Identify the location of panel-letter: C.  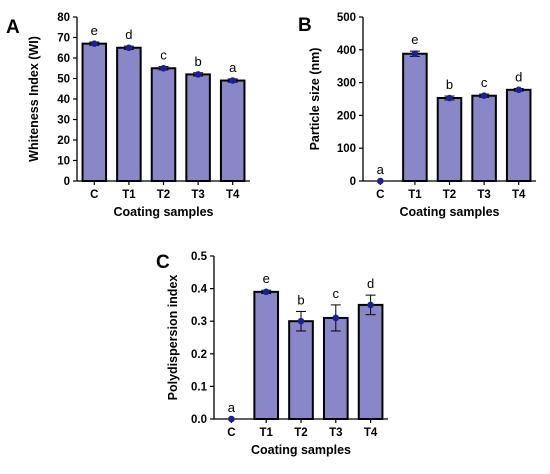
(163, 262).